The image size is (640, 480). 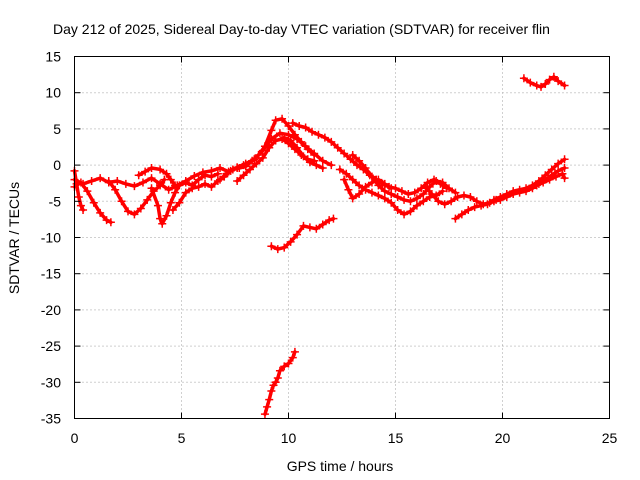 What do you see at coordinates (396, 438) in the screenshot?
I see `x-tick-label: 15` at bounding box center [396, 438].